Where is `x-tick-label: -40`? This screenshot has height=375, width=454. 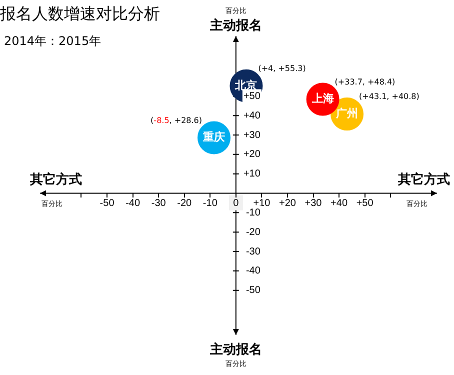 x-tick-label: -40 is located at coordinates (133, 204).